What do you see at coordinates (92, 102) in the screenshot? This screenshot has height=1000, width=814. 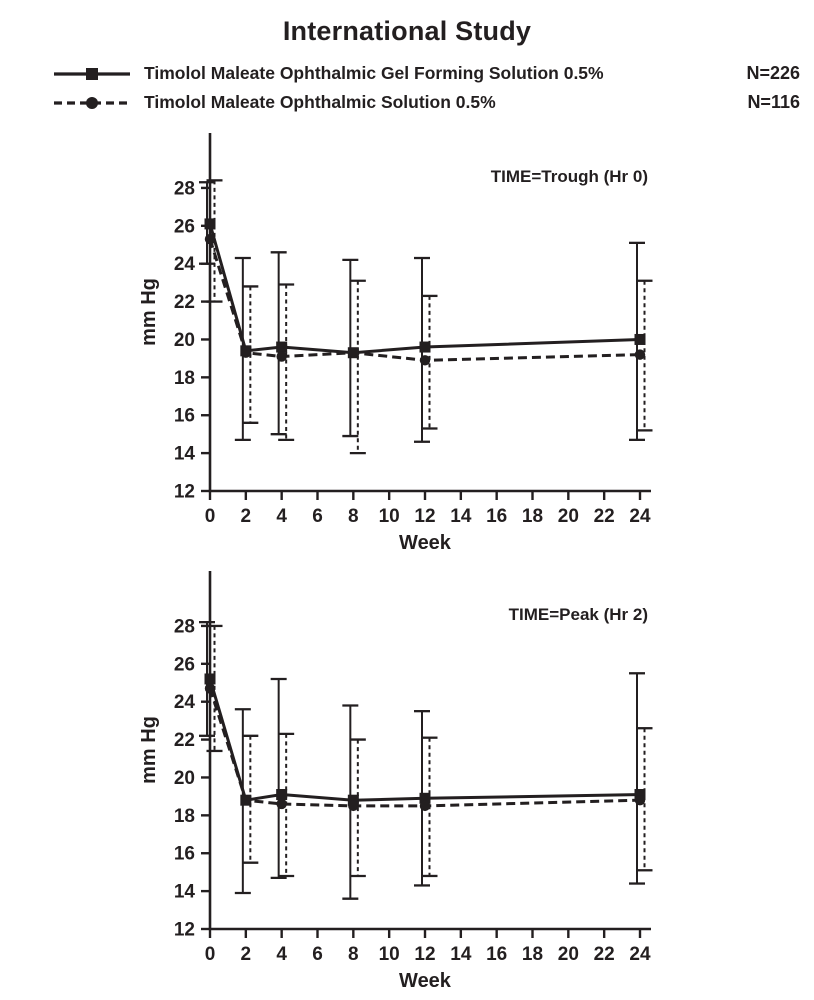 I see `dashed-line-circle-marker-icon` at bounding box center [92, 102].